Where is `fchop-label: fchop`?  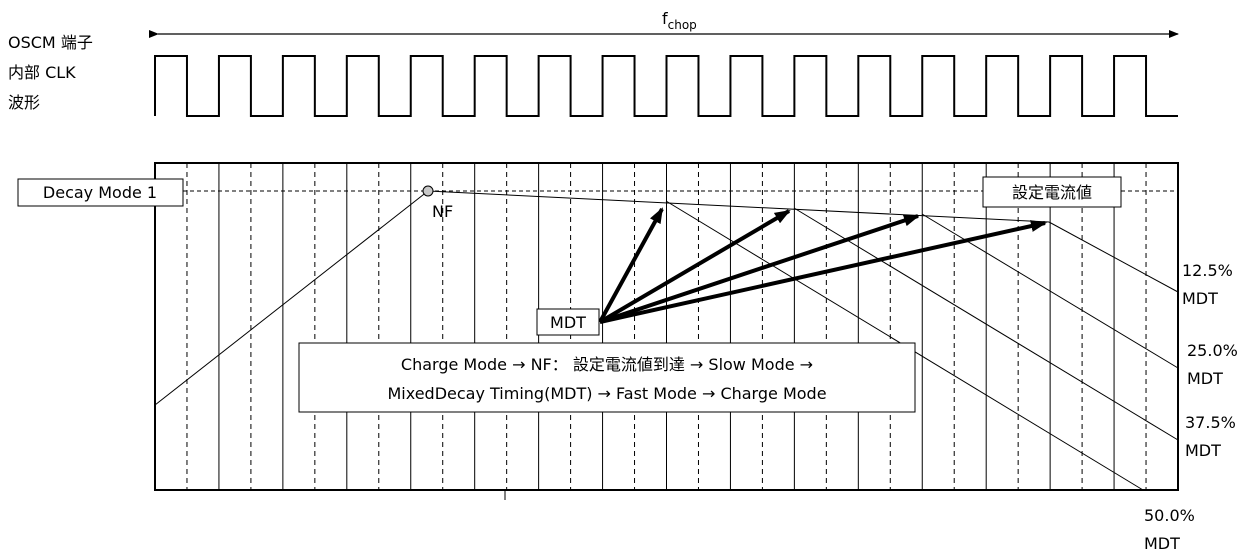
fchop-label: fchop is located at coordinates (679, 20).